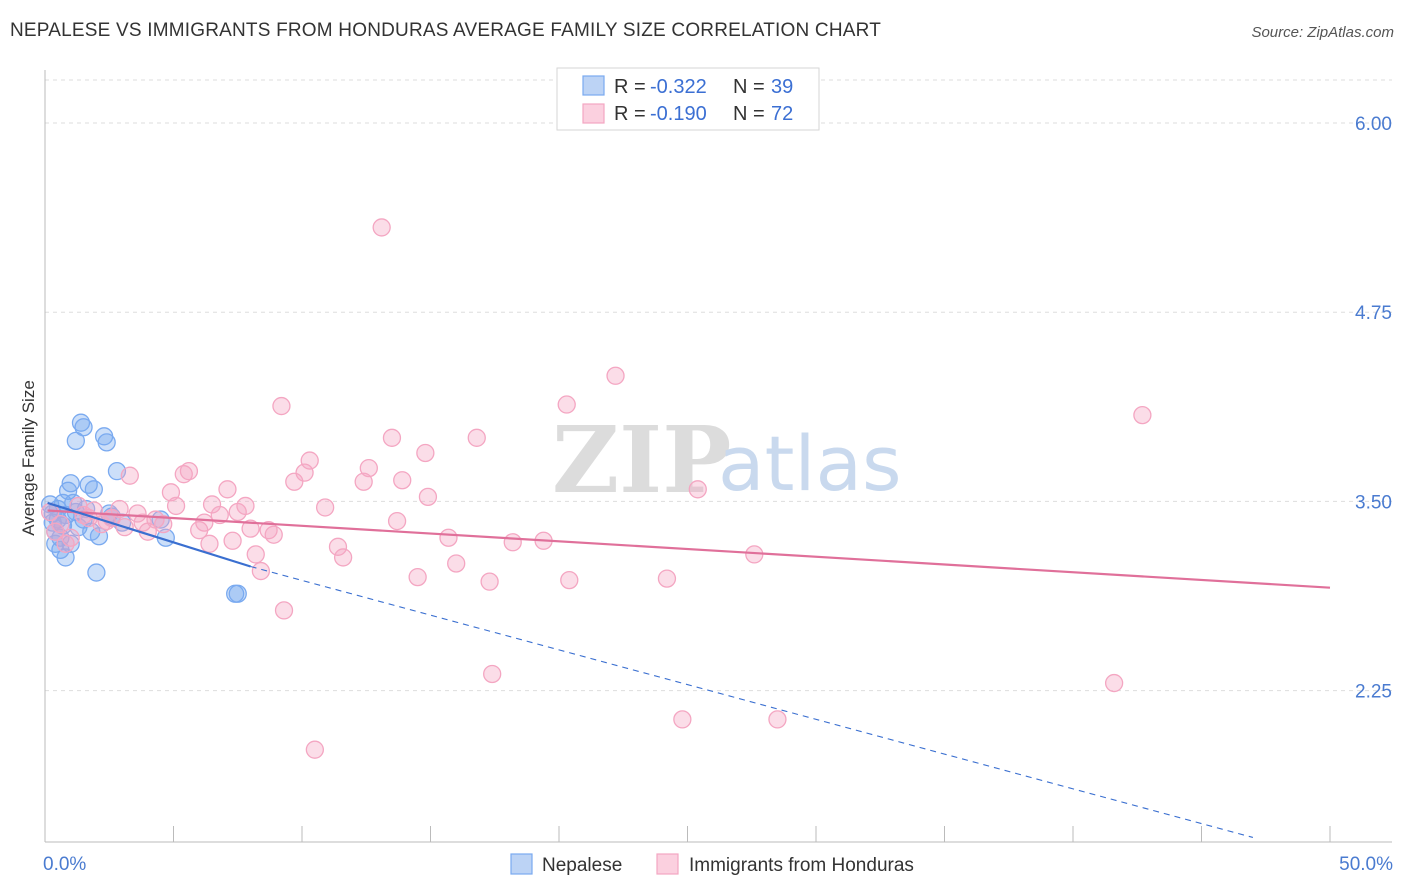 This screenshot has width=1406, height=892. Describe the element at coordinates (521, 864) in the screenshot. I see `bottom-legend-swatch-nepalese` at that location.